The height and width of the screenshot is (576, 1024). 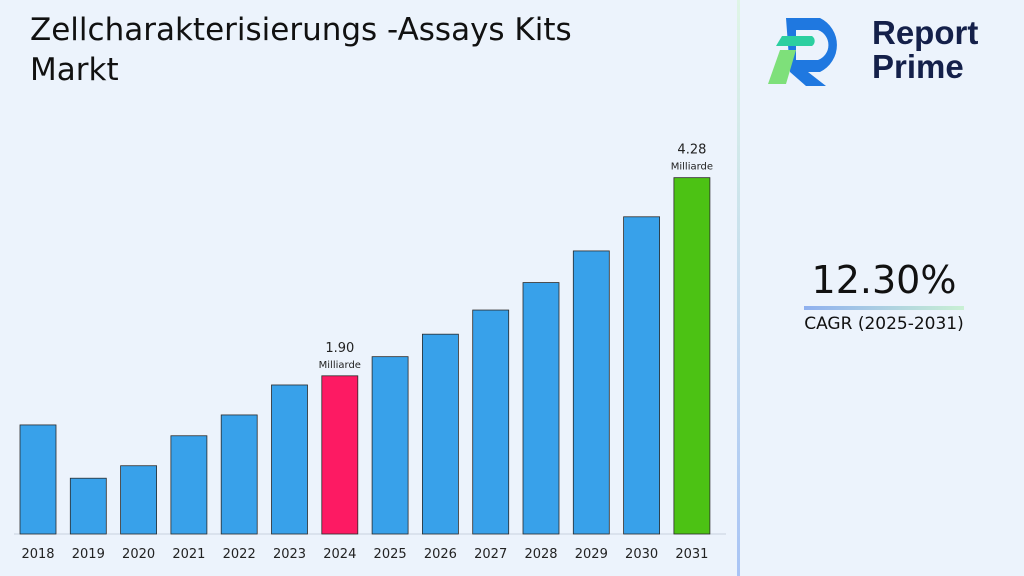 What do you see at coordinates (692, 356) in the screenshot?
I see `bar-2031` at bounding box center [692, 356].